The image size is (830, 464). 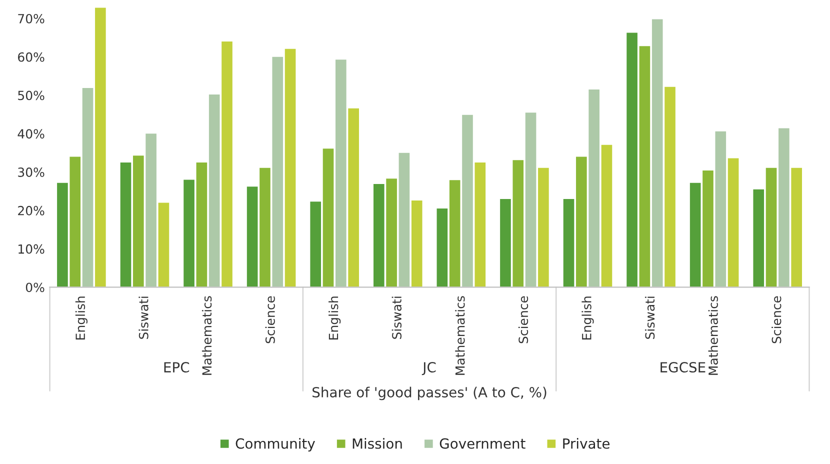 I want to click on y-tick-label: 50%, so click(x=31, y=95).